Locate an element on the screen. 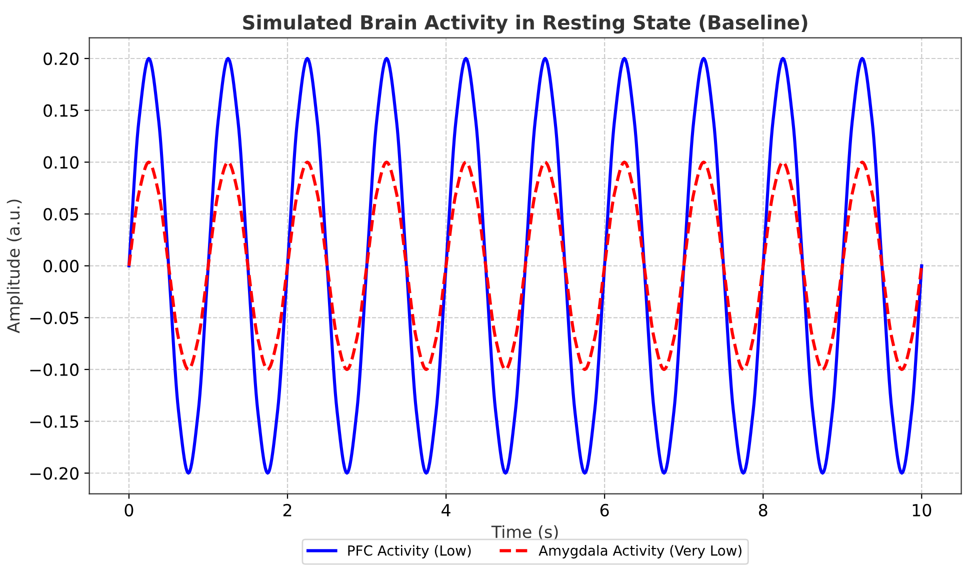 This screenshot has height=581, width=971. y-tick-label: −0.15 is located at coordinates (54, 421).